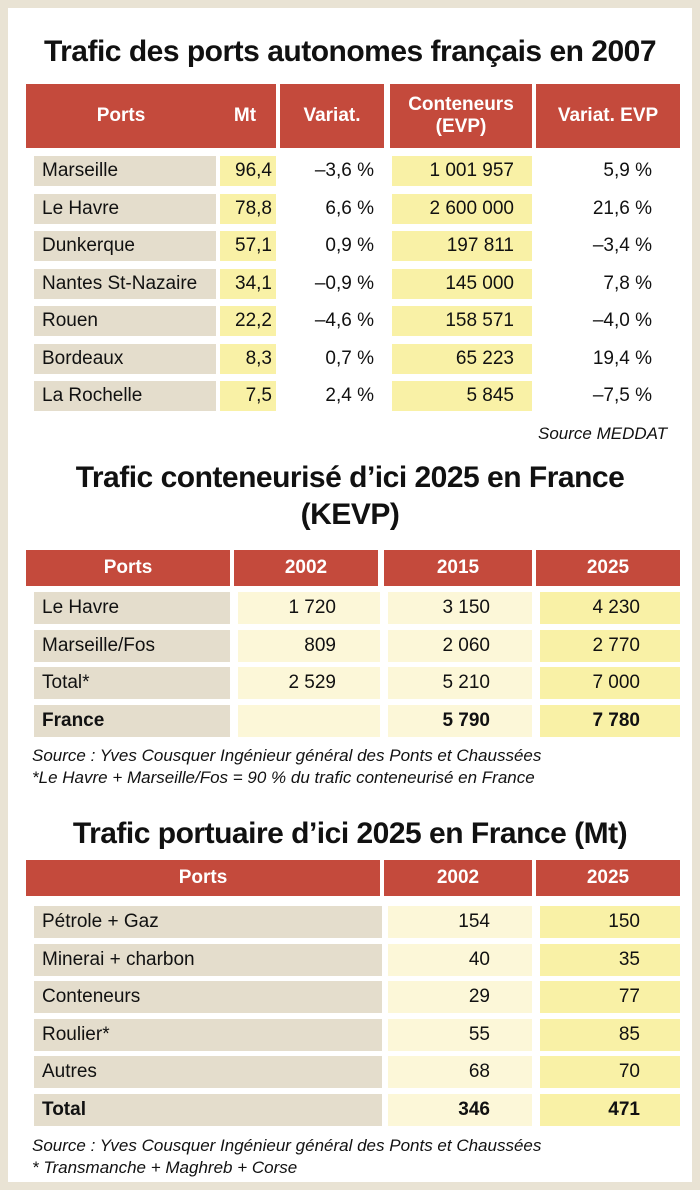 The image size is (700, 1190). Describe the element at coordinates (165, 1167) in the screenshot. I see `table3-footnote: * Transmanche + Maghreb + Corse` at that location.